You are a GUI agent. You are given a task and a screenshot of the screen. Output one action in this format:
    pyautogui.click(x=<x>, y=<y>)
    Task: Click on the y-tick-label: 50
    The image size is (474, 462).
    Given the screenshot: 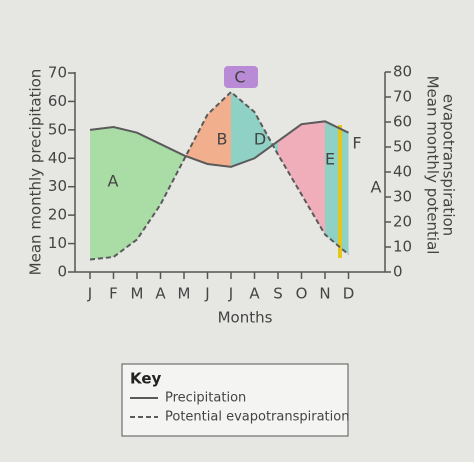 What is the action you would take?
    pyautogui.click(x=57, y=129)
    